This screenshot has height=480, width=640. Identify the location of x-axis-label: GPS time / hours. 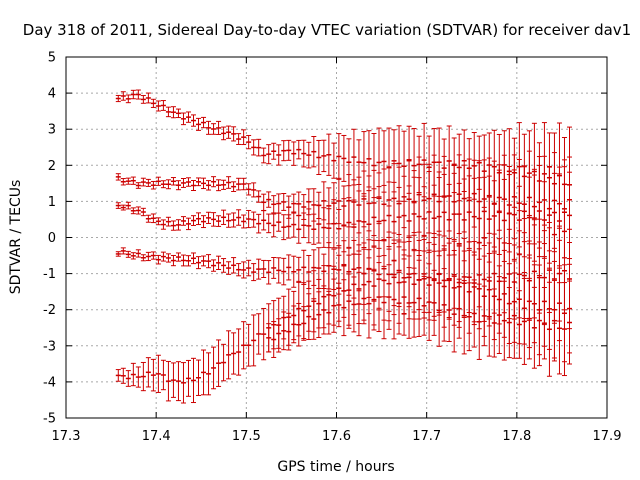
(335, 467).